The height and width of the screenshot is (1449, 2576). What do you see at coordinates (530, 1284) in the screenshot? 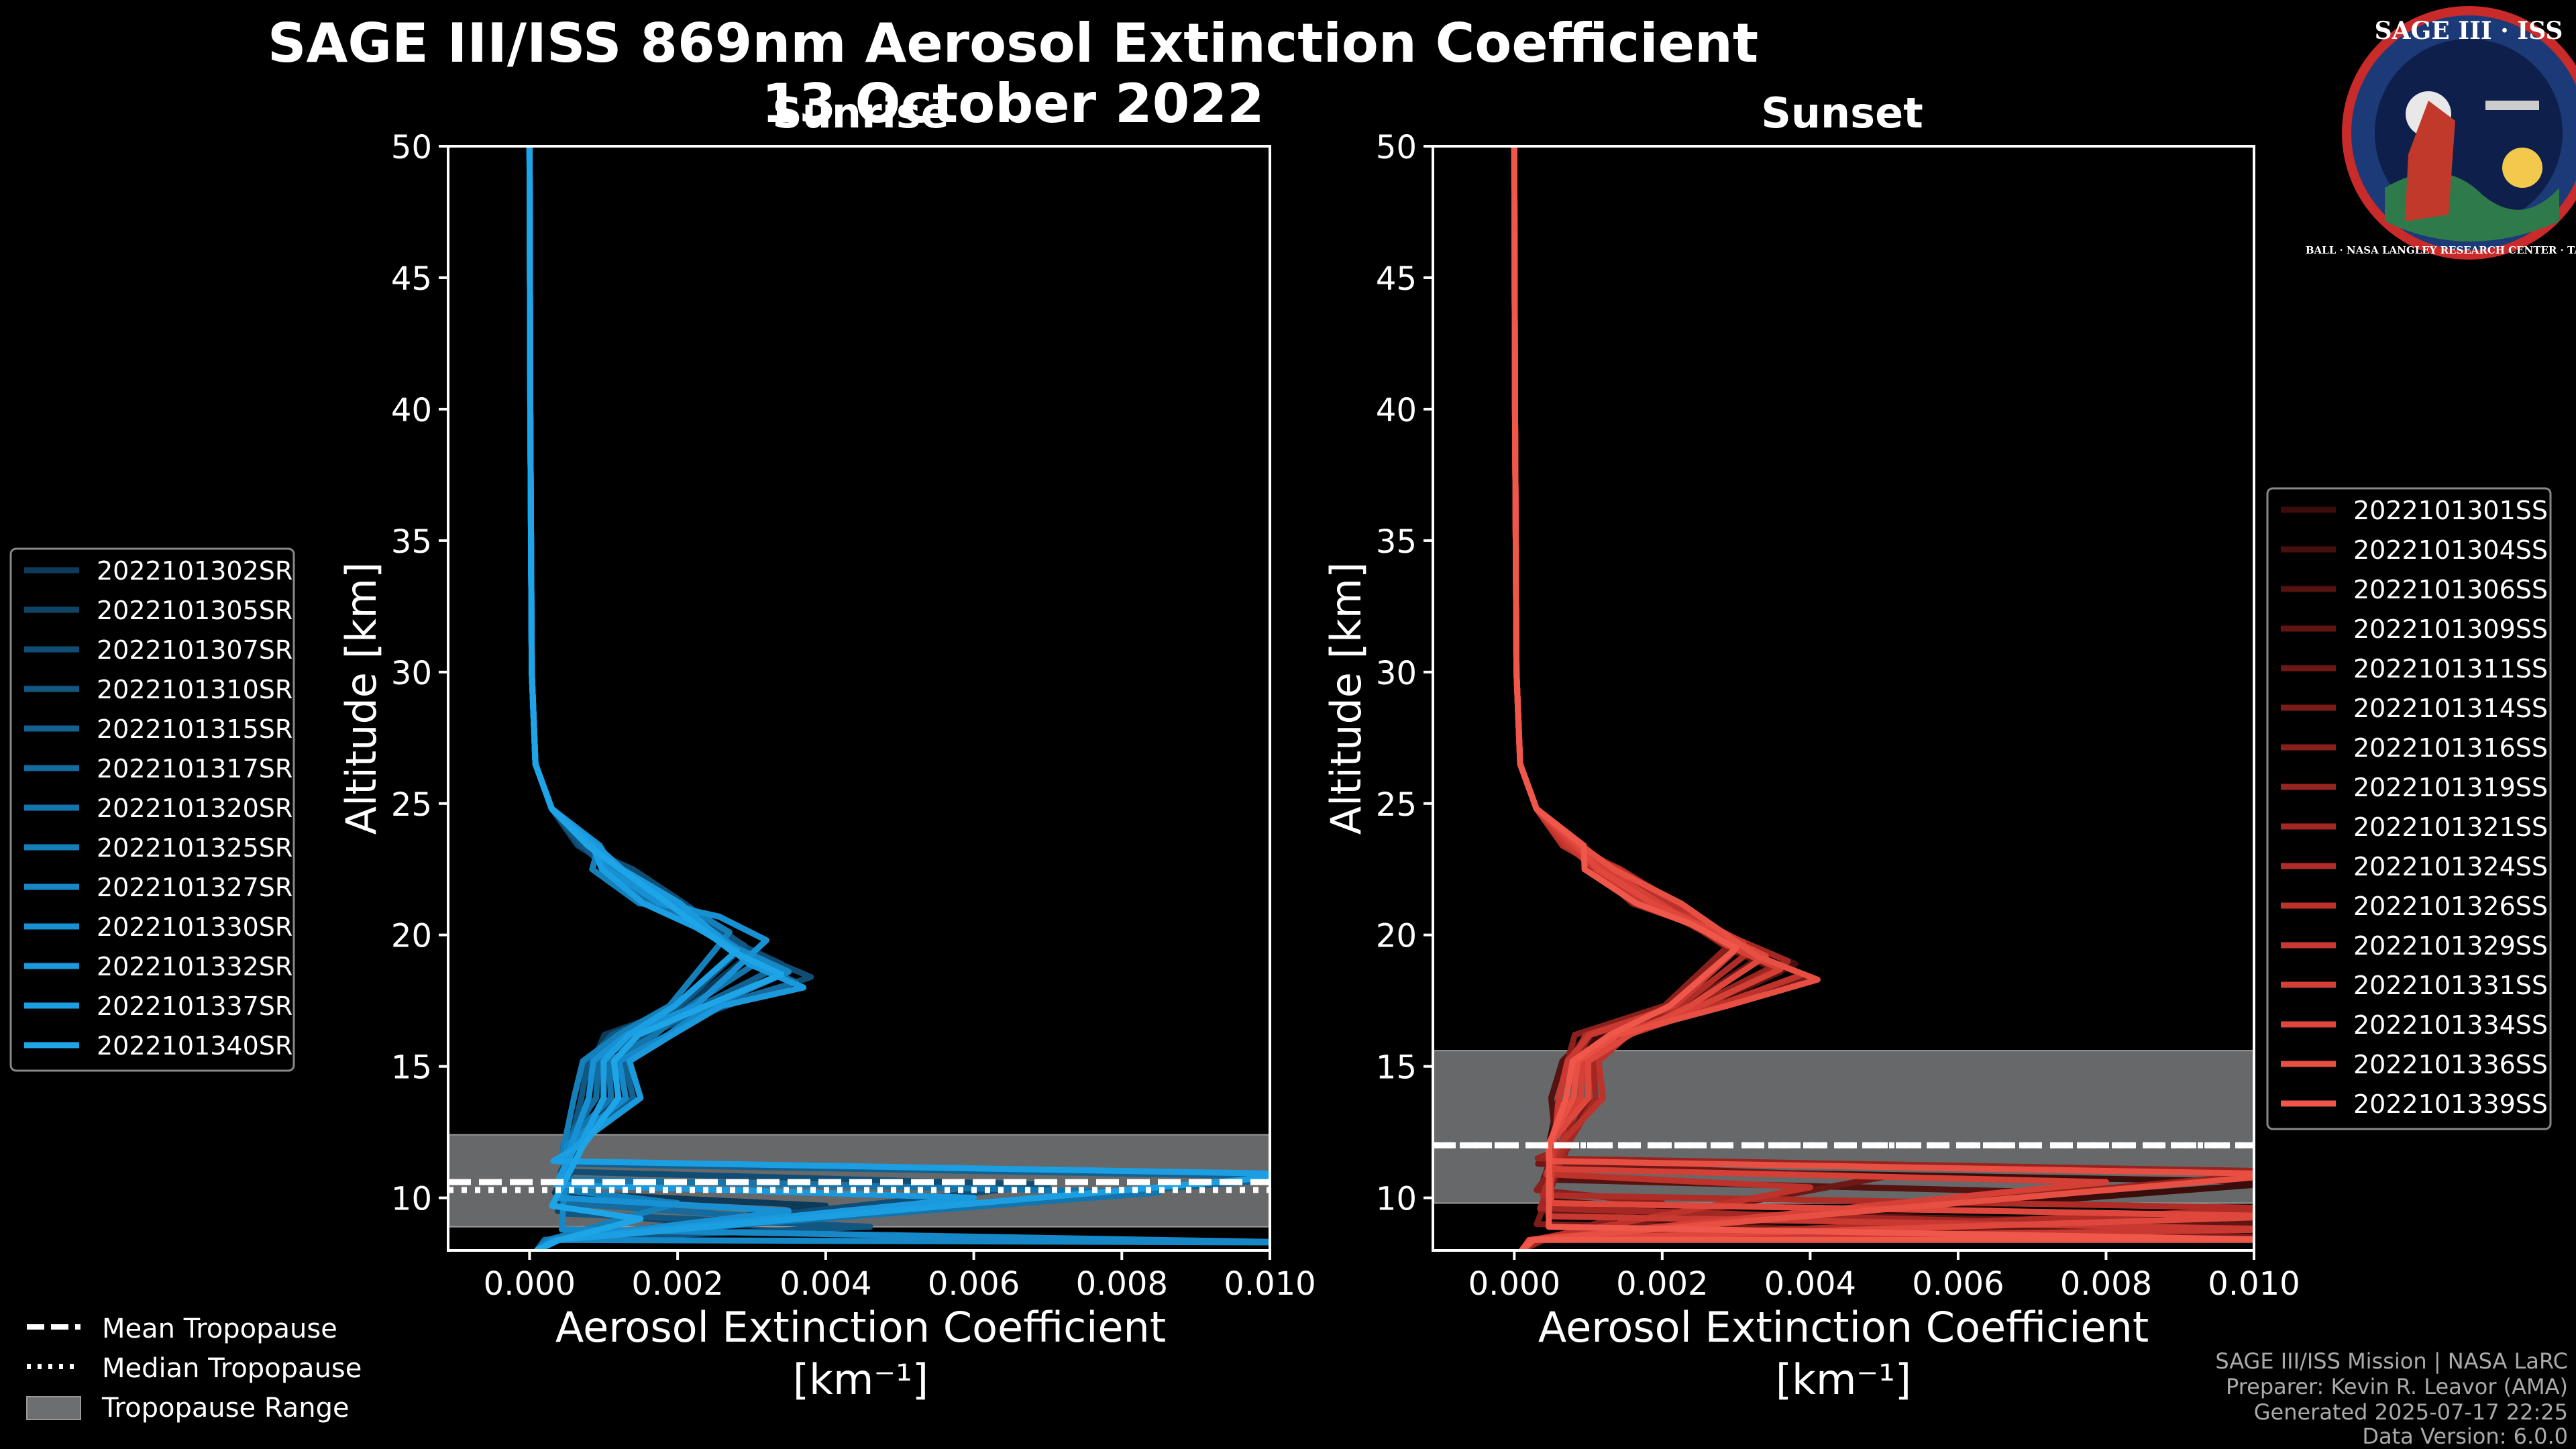
I see `sunrise-xtick-label: 0.000` at bounding box center [530, 1284].